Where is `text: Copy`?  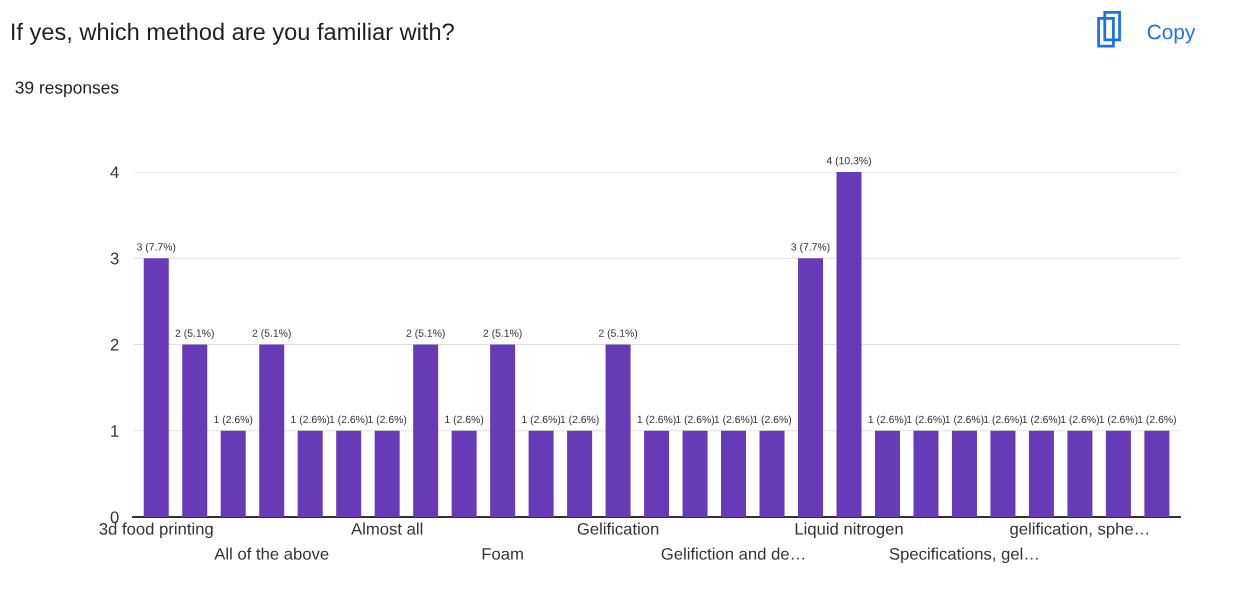
text: Copy is located at coordinates (1171, 34).